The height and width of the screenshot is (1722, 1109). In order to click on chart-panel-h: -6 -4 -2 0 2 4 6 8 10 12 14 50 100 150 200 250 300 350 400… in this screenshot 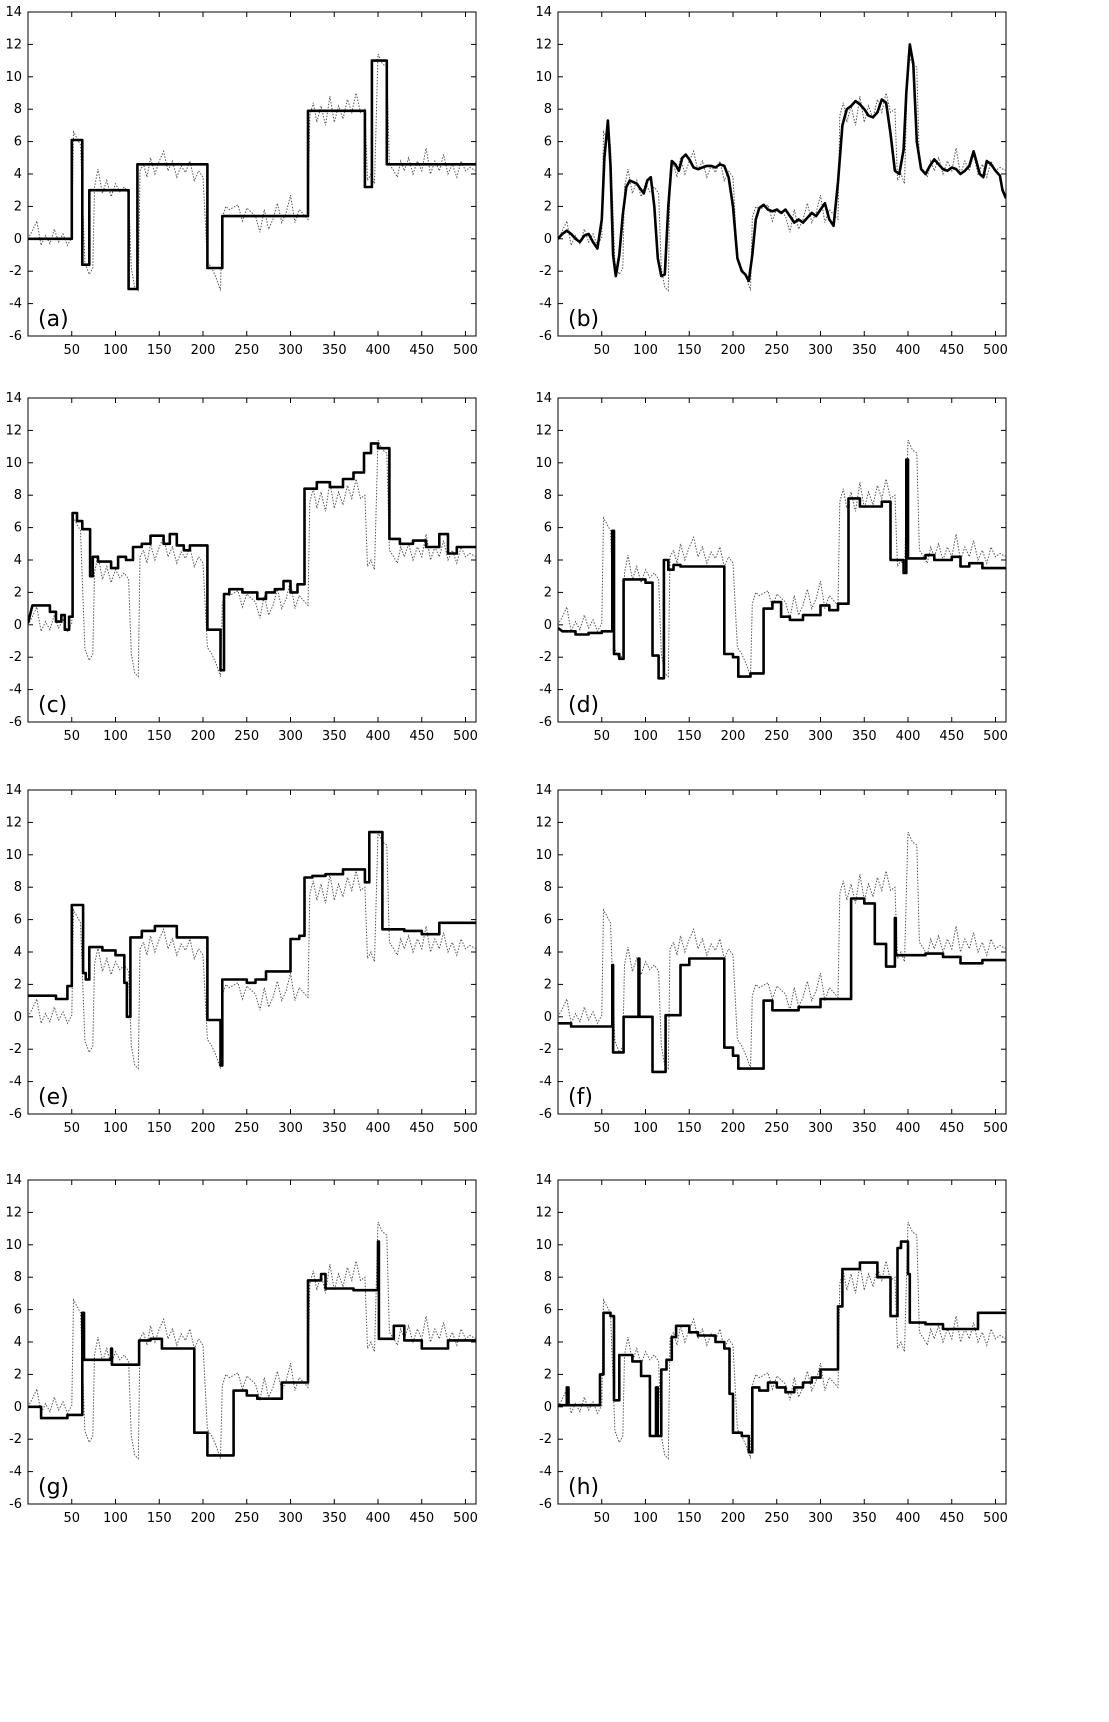, I will do `click(771, 1349)`.